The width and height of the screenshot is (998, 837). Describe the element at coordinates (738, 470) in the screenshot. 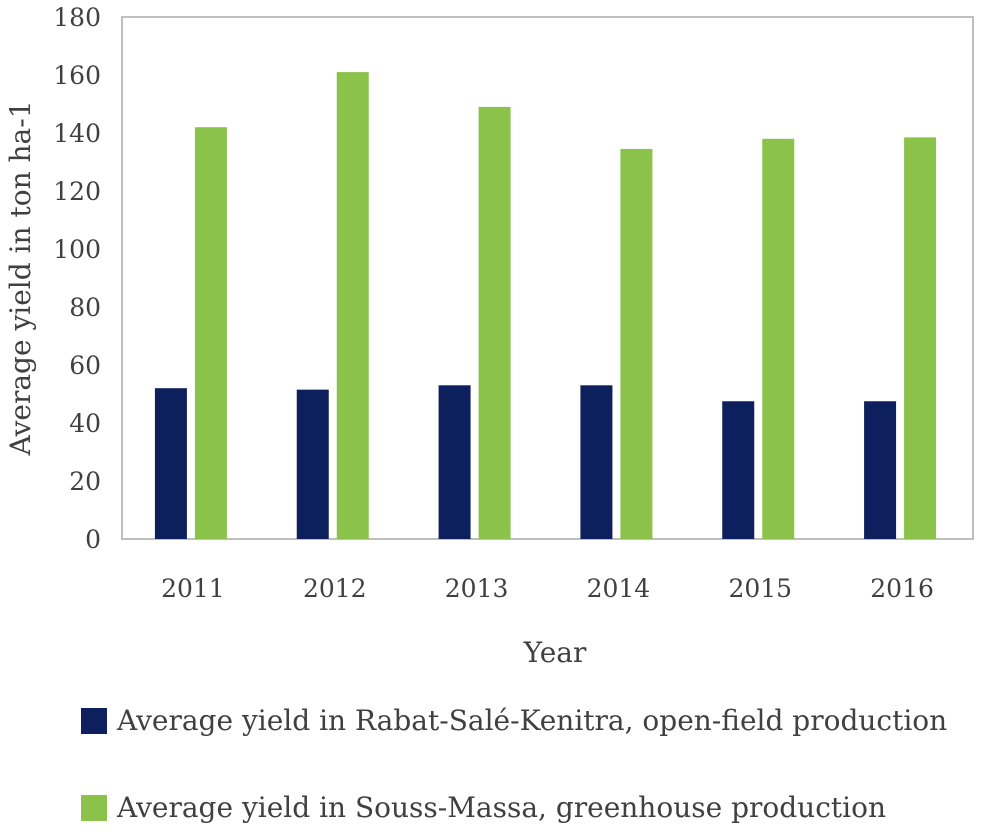

I see `bar-series-1-2015` at that location.